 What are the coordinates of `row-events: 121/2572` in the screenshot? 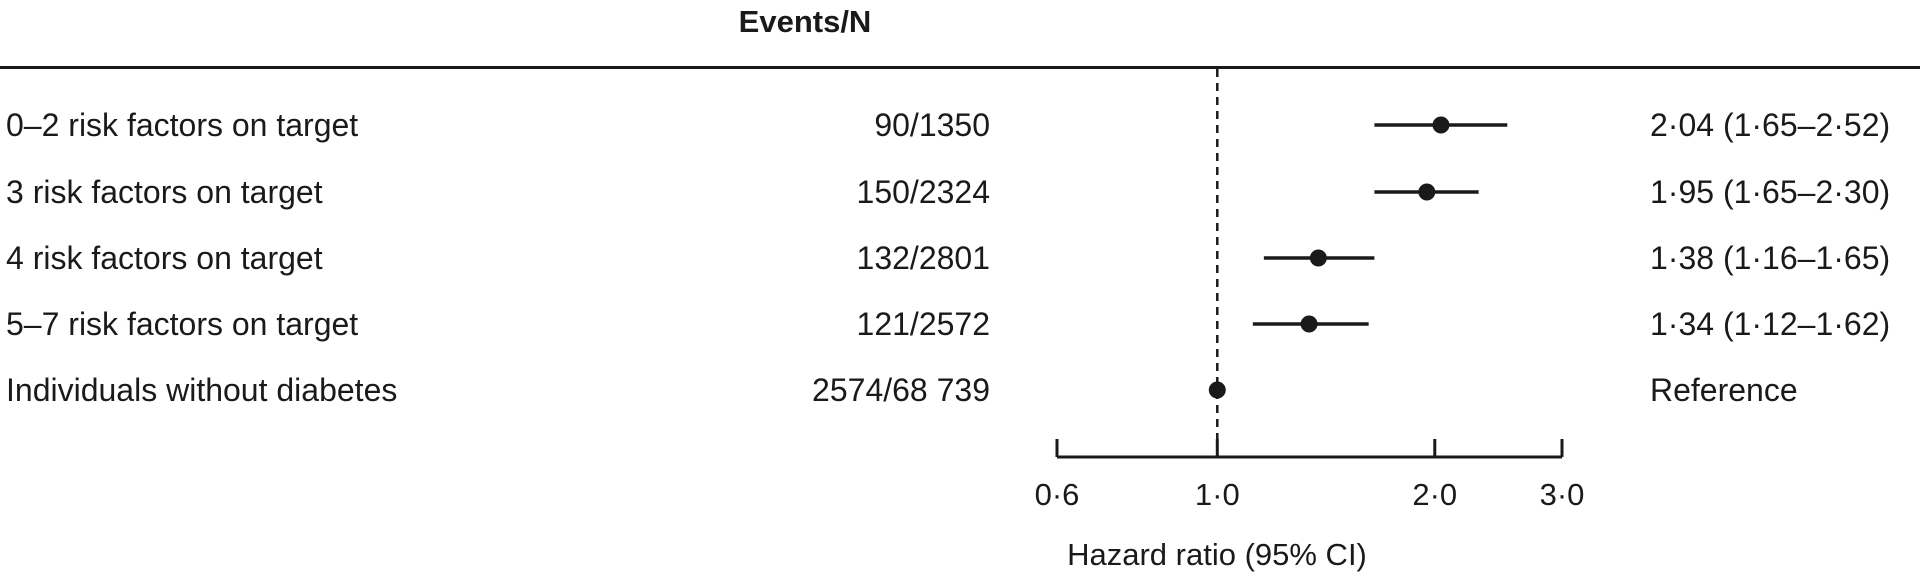 It's located at (923, 324).